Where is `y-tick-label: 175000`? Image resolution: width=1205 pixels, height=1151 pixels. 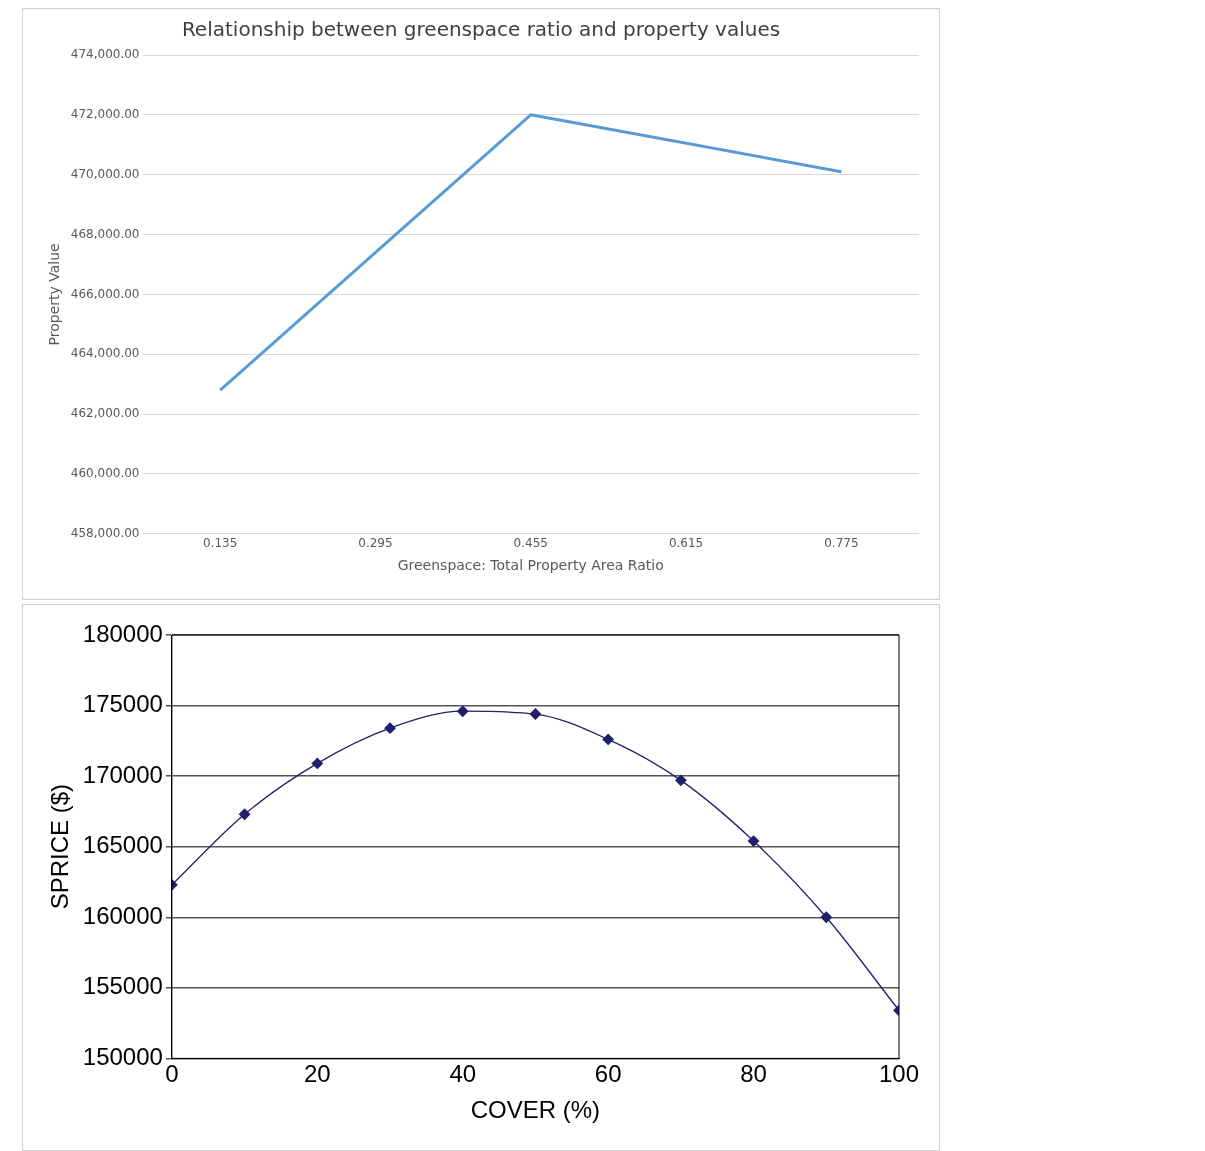 y-tick-label: 175000 is located at coordinates (122, 704).